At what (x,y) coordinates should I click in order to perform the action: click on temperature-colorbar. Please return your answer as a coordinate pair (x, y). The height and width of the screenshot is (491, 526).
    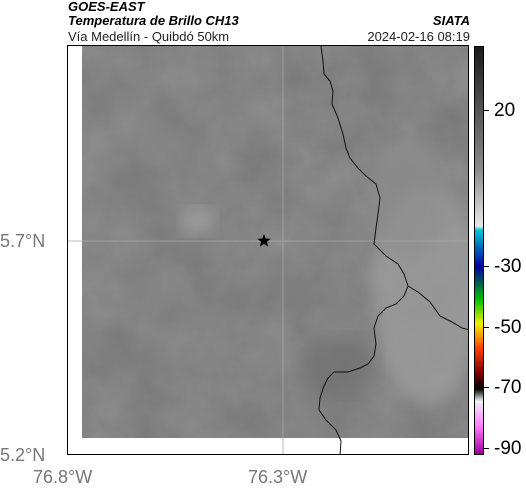
    Looking at the image, I should click on (479, 250).